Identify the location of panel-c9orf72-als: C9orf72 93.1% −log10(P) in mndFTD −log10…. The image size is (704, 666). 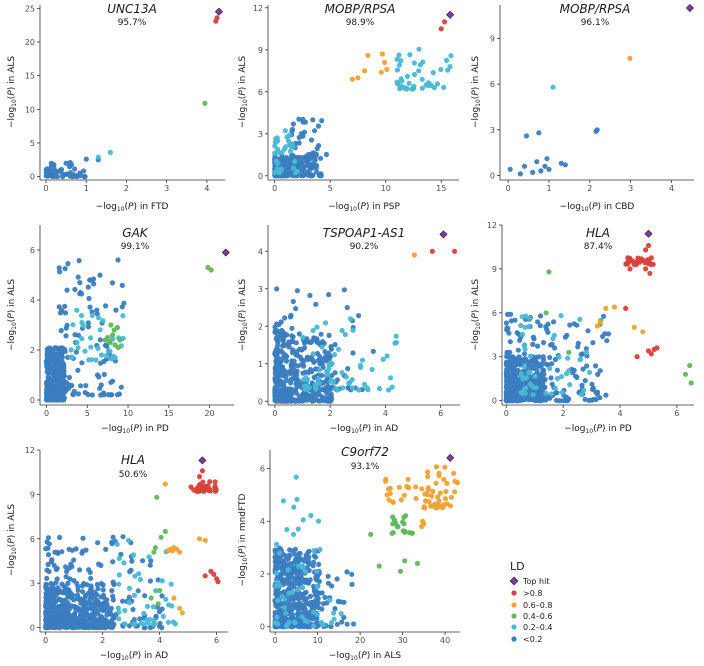
(349, 553).